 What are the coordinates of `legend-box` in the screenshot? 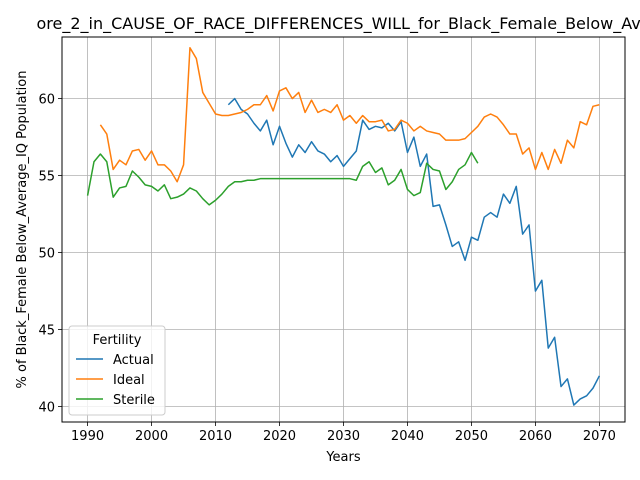 It's located at (117, 370).